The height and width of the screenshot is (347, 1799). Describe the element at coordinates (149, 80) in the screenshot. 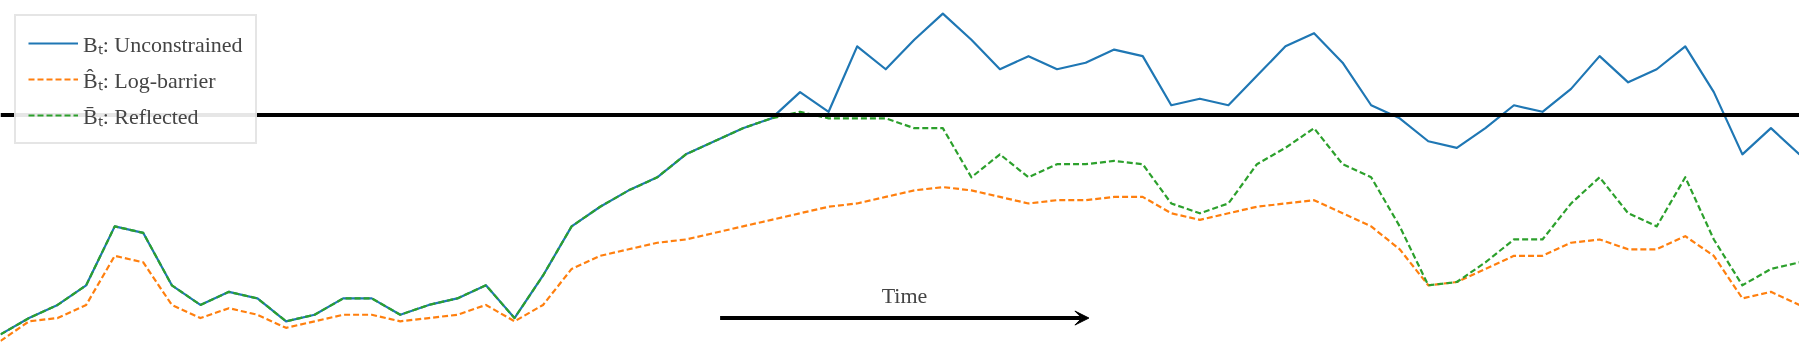

I see `legend-label: B̂ₜ: Log-barrier` at that location.